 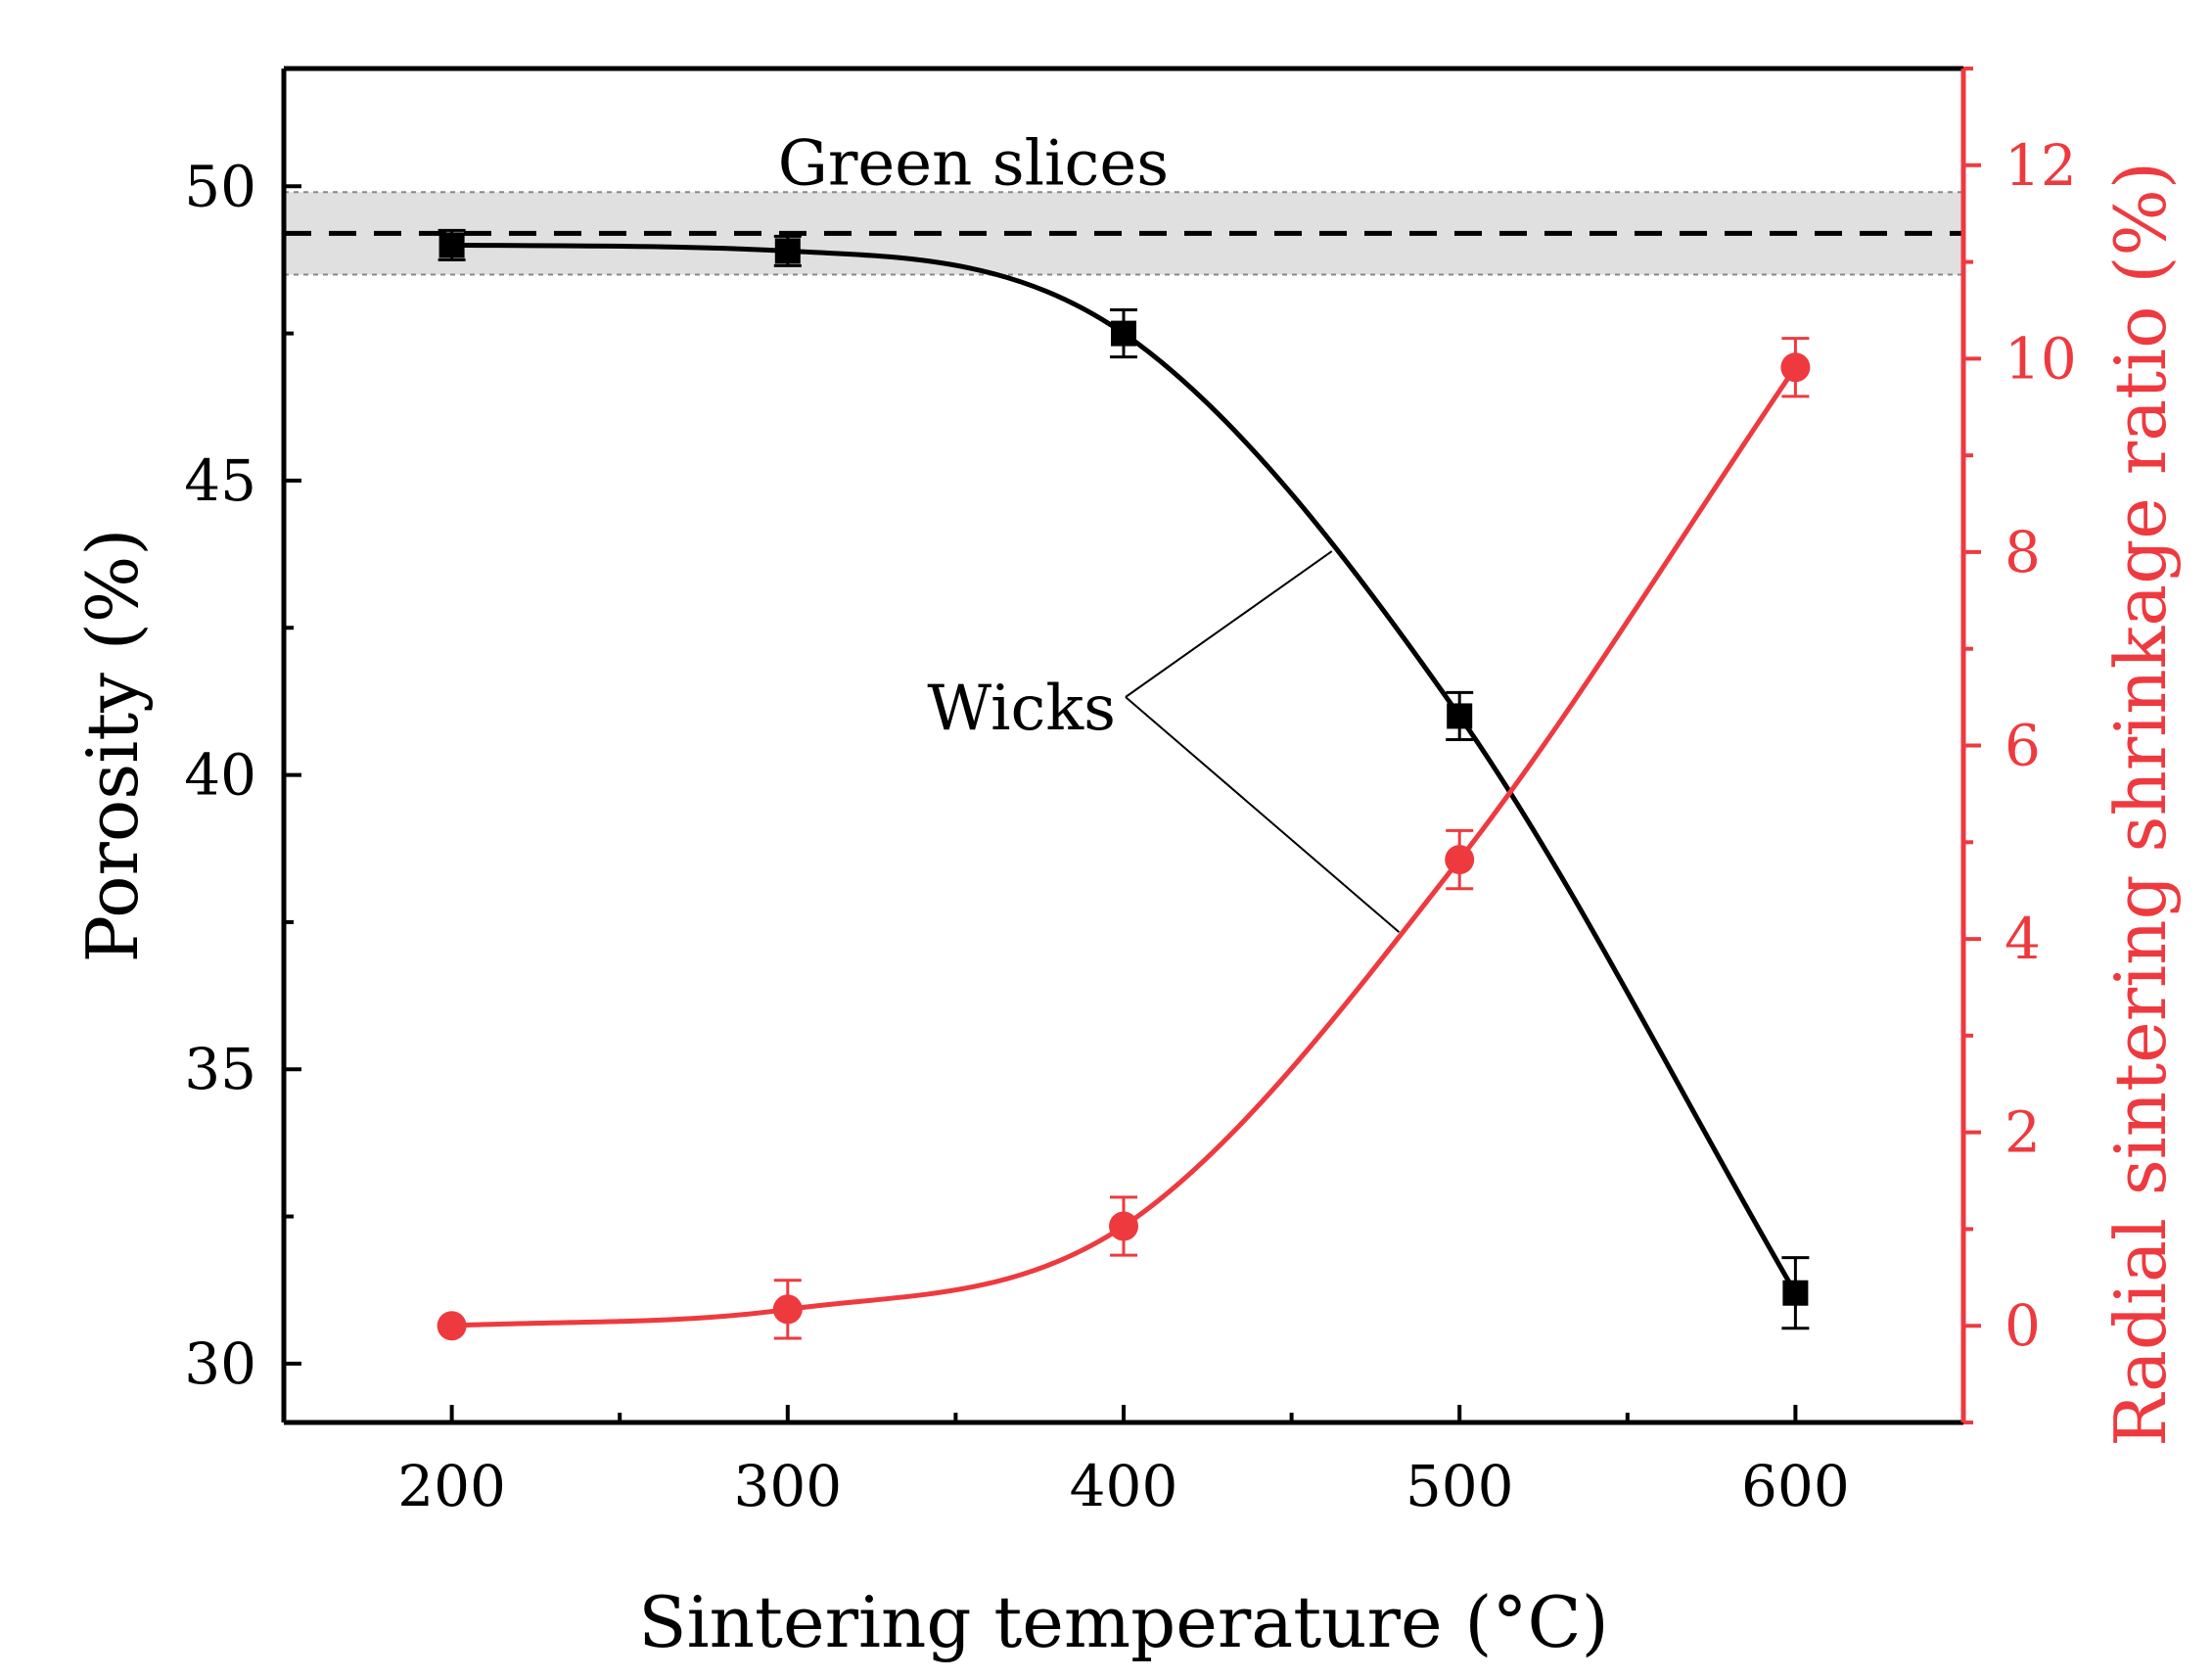 What do you see at coordinates (1460, 1486) in the screenshot?
I see `x-tick-label-500: 500` at bounding box center [1460, 1486].